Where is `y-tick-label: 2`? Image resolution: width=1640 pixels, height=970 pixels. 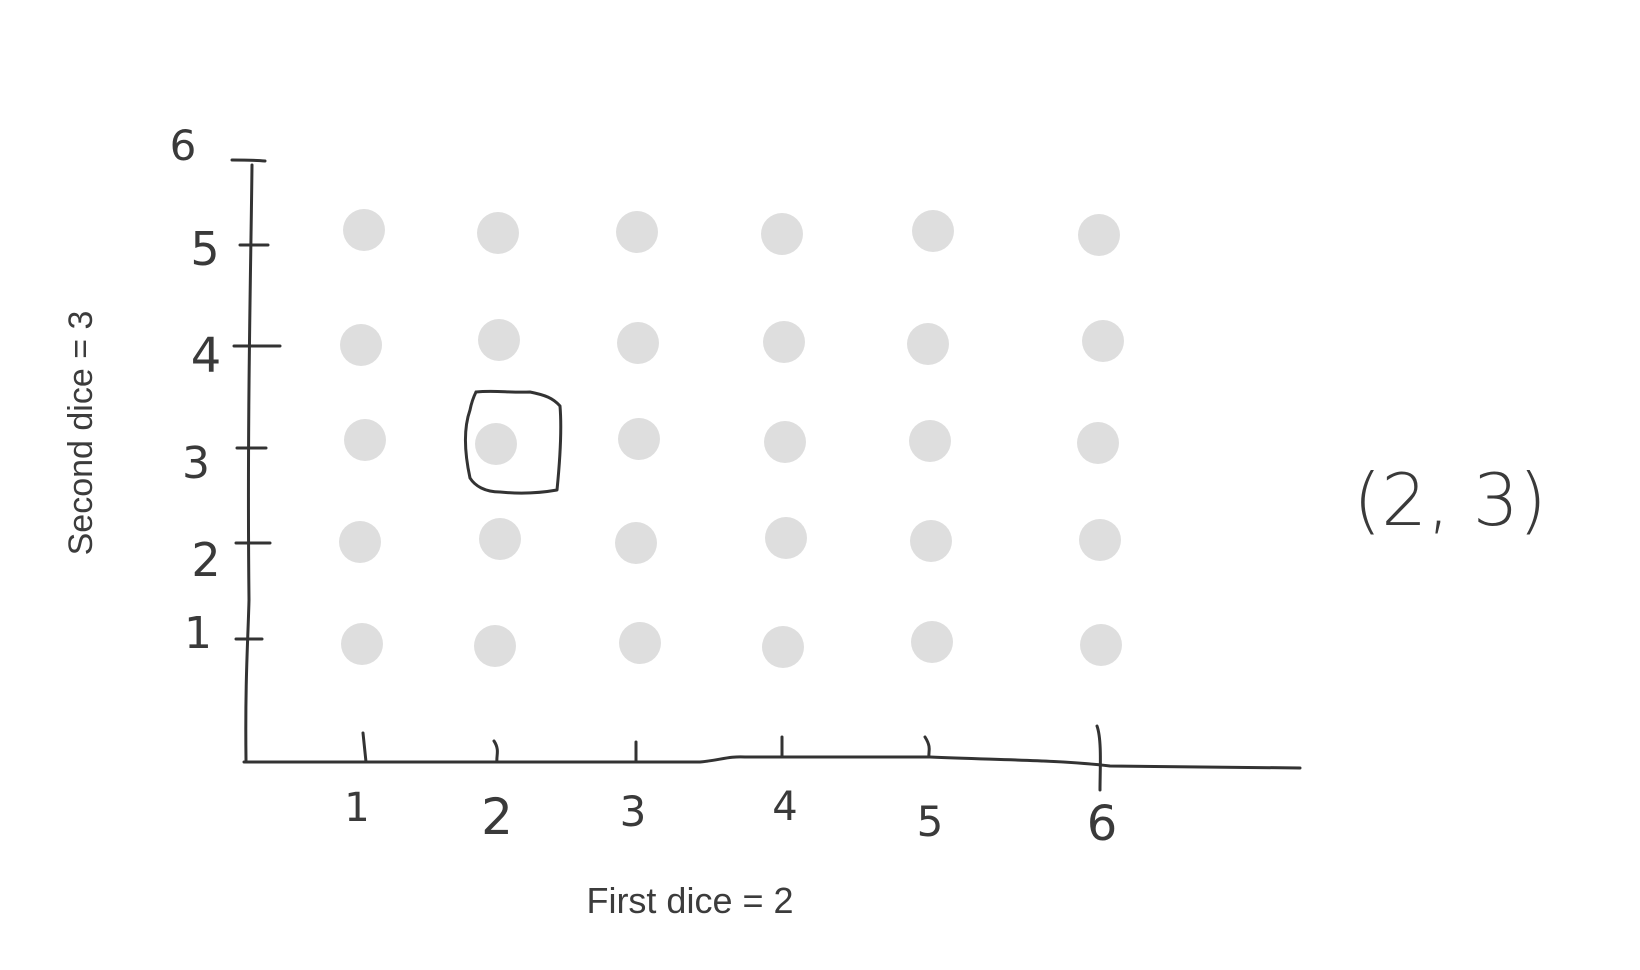 y-tick-label: 2 is located at coordinates (205, 560).